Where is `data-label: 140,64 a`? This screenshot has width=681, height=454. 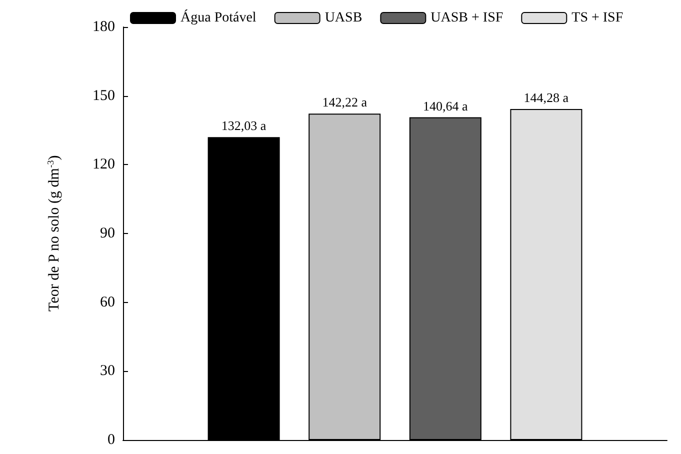
data-label: 140,64 a is located at coordinates (445, 106).